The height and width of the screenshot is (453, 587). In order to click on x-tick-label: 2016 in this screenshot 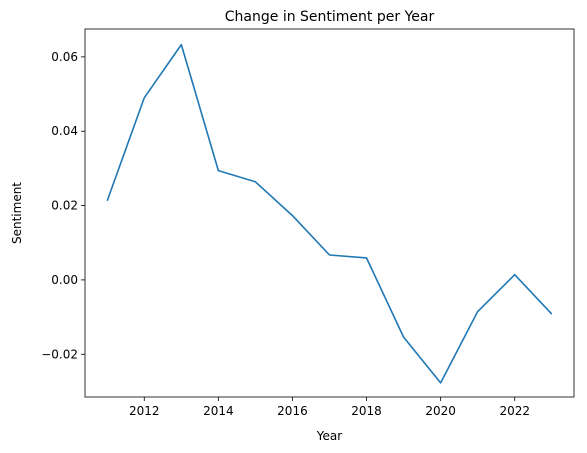, I will do `click(292, 411)`.